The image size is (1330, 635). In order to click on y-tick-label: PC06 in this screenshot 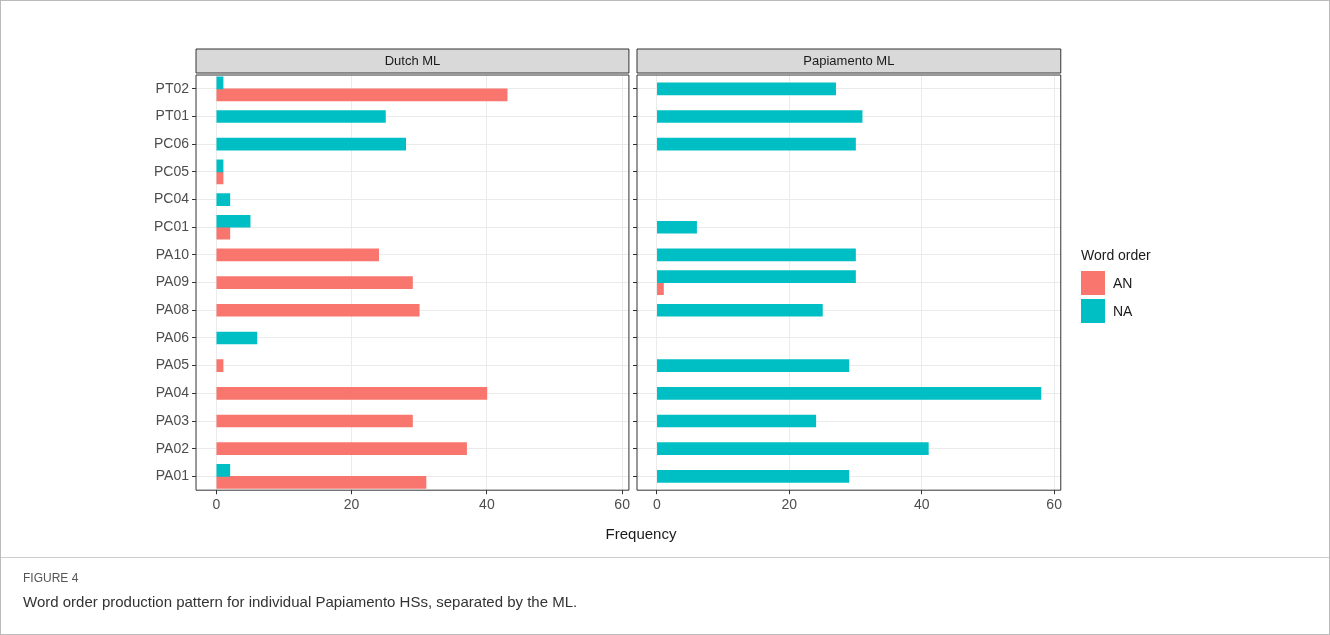, I will do `click(171, 143)`.